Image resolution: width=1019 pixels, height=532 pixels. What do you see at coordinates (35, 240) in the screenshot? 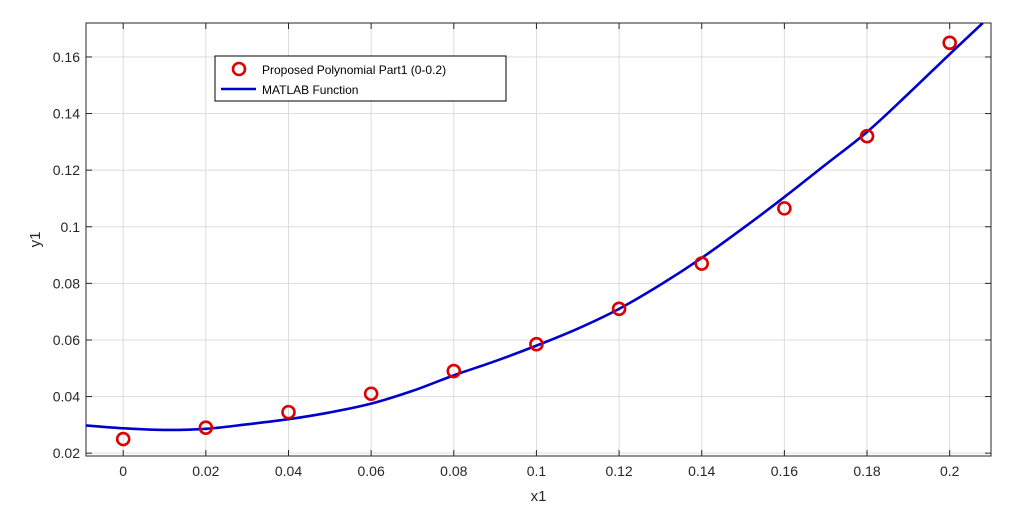
I see `y-axis-label: y1` at bounding box center [35, 240].